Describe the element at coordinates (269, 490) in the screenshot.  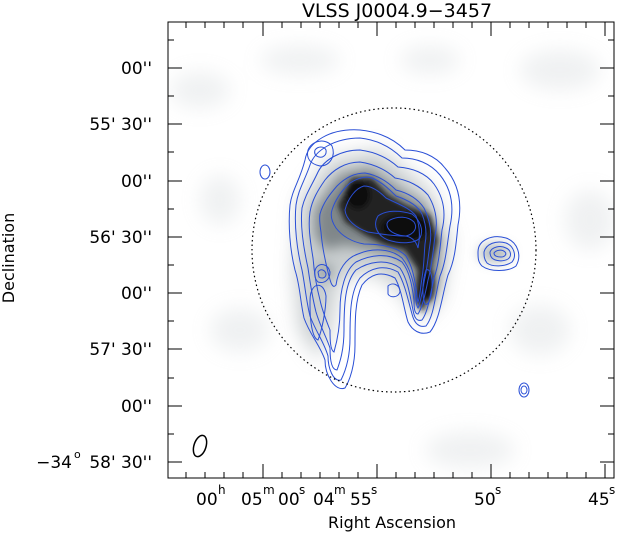
I see `ra-m-symbol-1: m` at that location.